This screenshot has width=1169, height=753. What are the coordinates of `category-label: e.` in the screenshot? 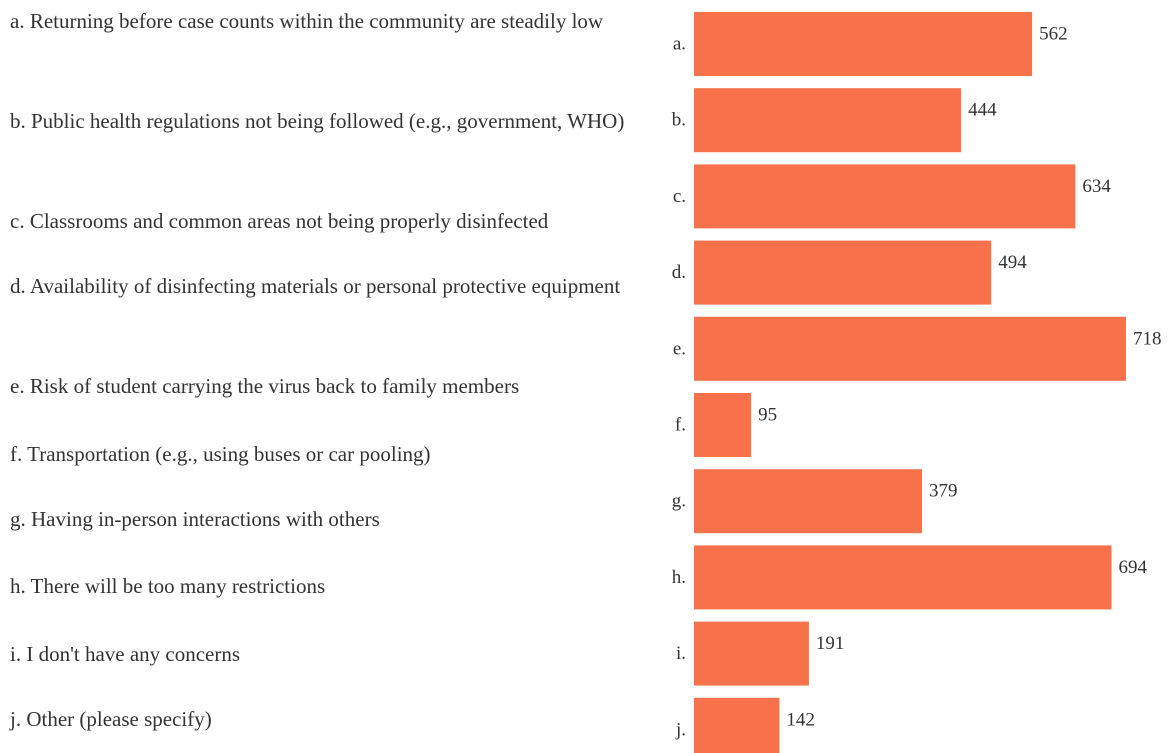 It's located at (679, 348).